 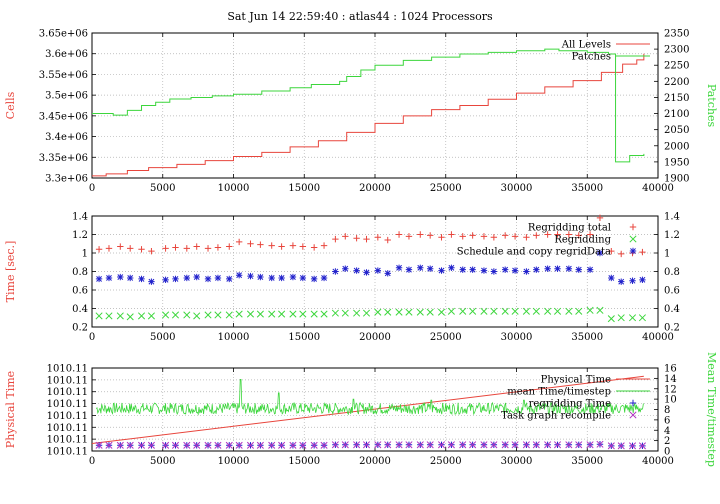 What do you see at coordinates (591, 57) in the screenshot?
I see `legend-label: Patches` at bounding box center [591, 57].